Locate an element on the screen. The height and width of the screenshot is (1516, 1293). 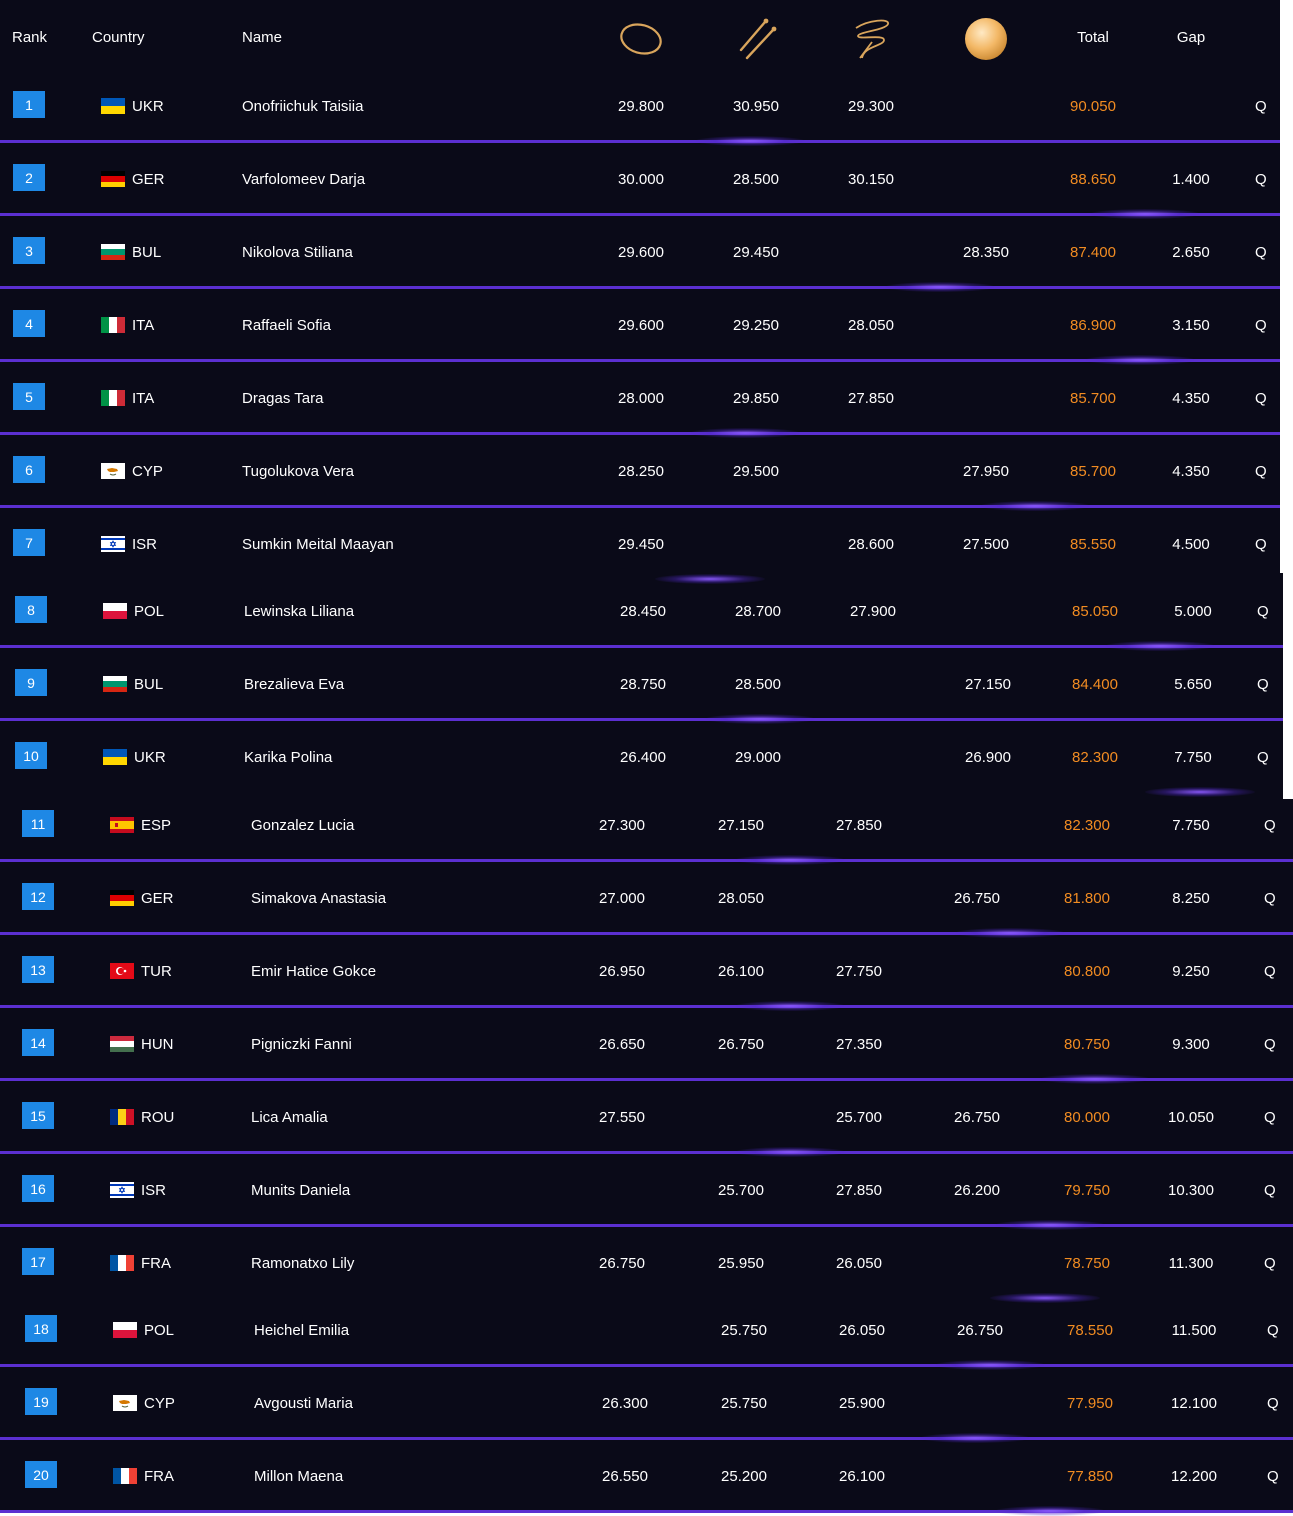
clubs-score: 28.050 is located at coordinates (741, 898).